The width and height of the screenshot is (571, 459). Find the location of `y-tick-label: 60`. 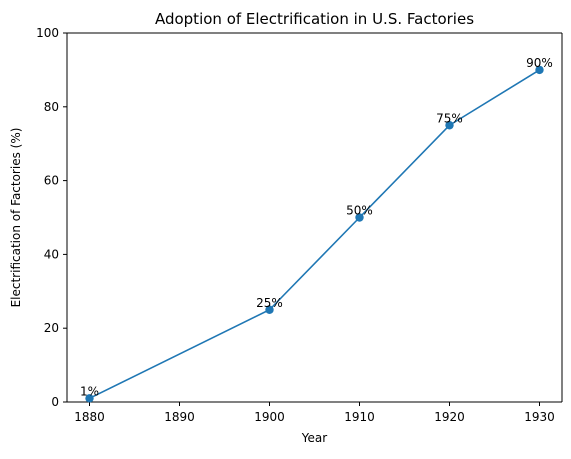

y-tick-label: 60 is located at coordinates (51, 181).